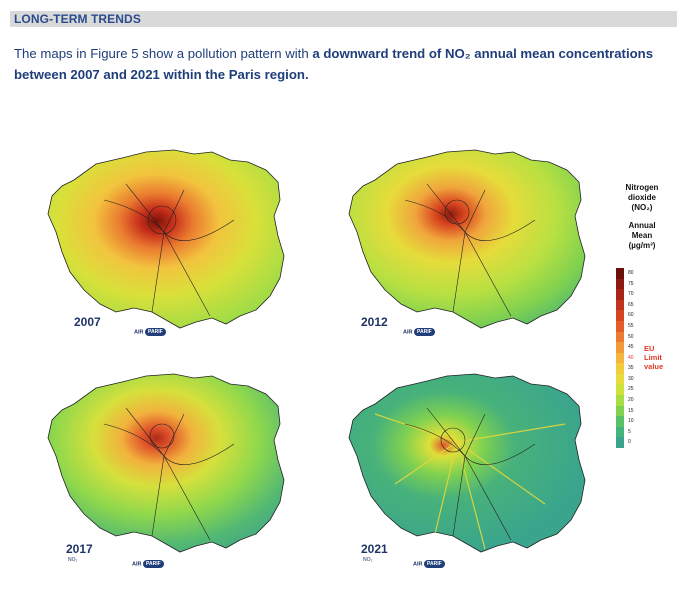 This screenshot has height=600, width=680. Describe the element at coordinates (465, 240) in the screenshot. I see `map-2012: 2012 AIR PARIF` at that location.